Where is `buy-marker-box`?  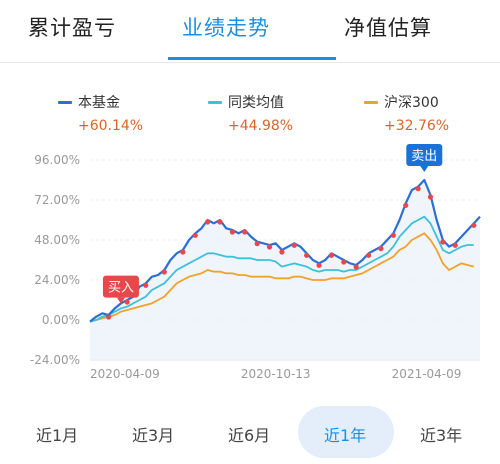 buy-marker-box is located at coordinates (120, 286).